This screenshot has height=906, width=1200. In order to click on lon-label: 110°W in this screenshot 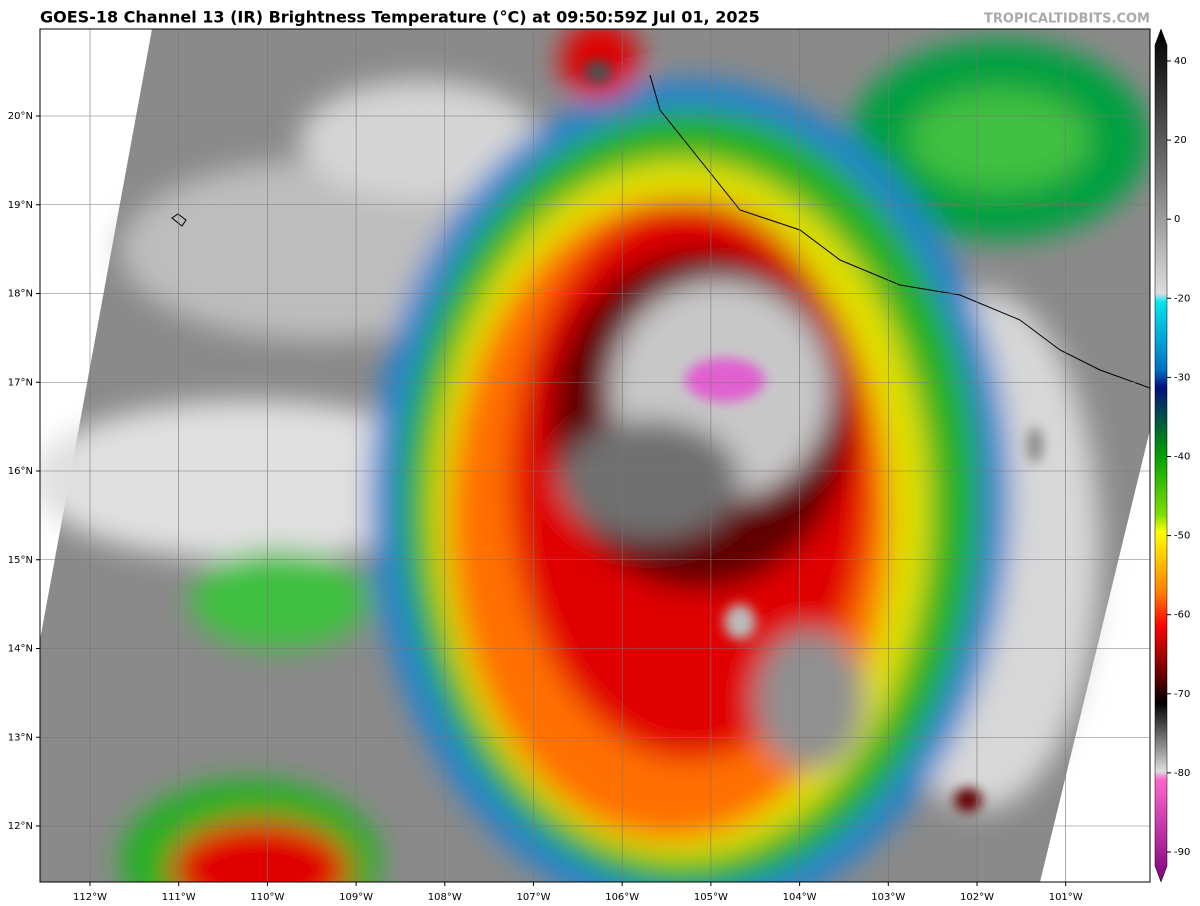, I will do `click(267, 897)`.